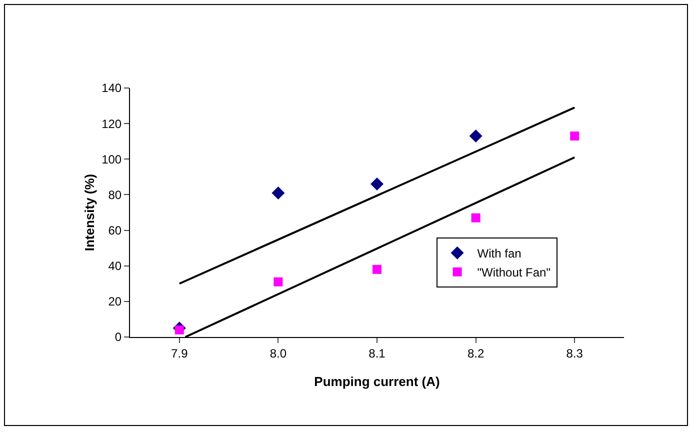 The height and width of the screenshot is (432, 694). What do you see at coordinates (112, 159) in the screenshot?
I see `y-tick-label: 100` at bounding box center [112, 159].